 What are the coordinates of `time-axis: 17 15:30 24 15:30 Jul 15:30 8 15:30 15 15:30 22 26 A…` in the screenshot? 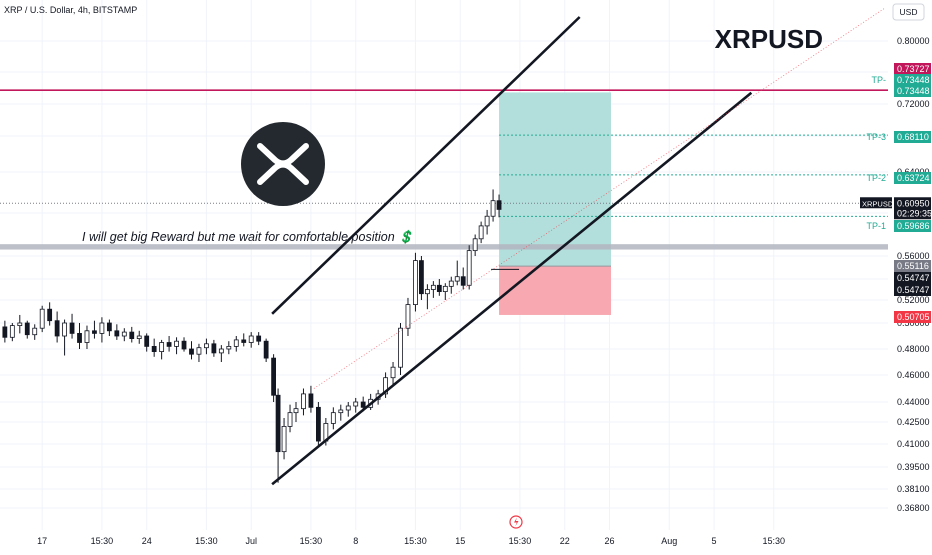 It's located at (444, 540).